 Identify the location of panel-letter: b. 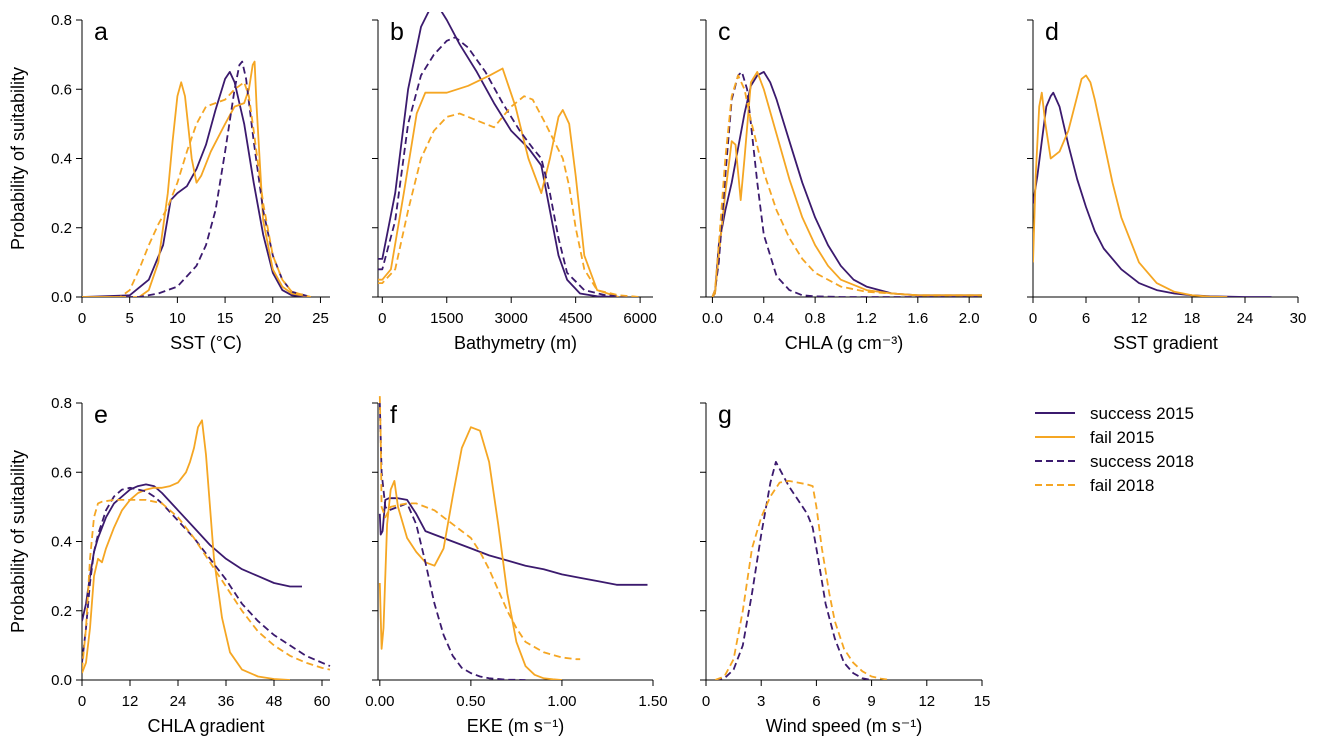
(397, 32).